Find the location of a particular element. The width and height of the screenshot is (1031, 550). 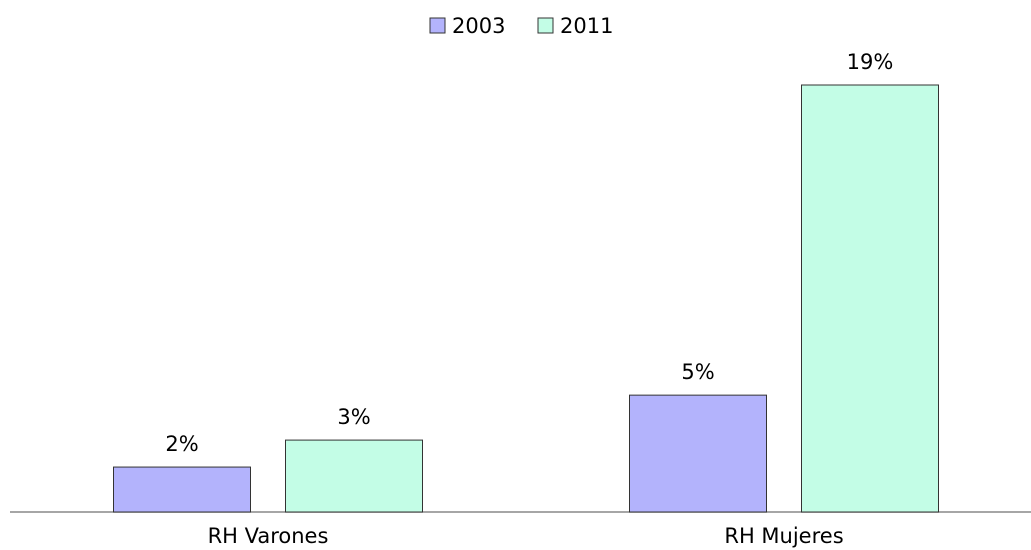

legend-label: 2003 is located at coordinates (478, 26).